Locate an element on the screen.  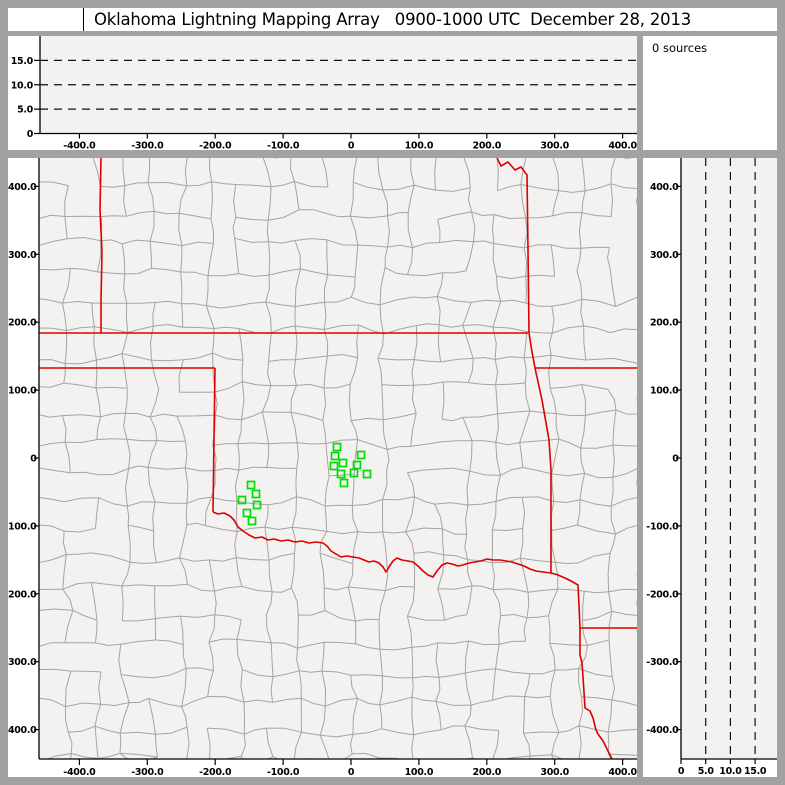
y-tick-label: 5.0 is located at coordinates (25, 110).